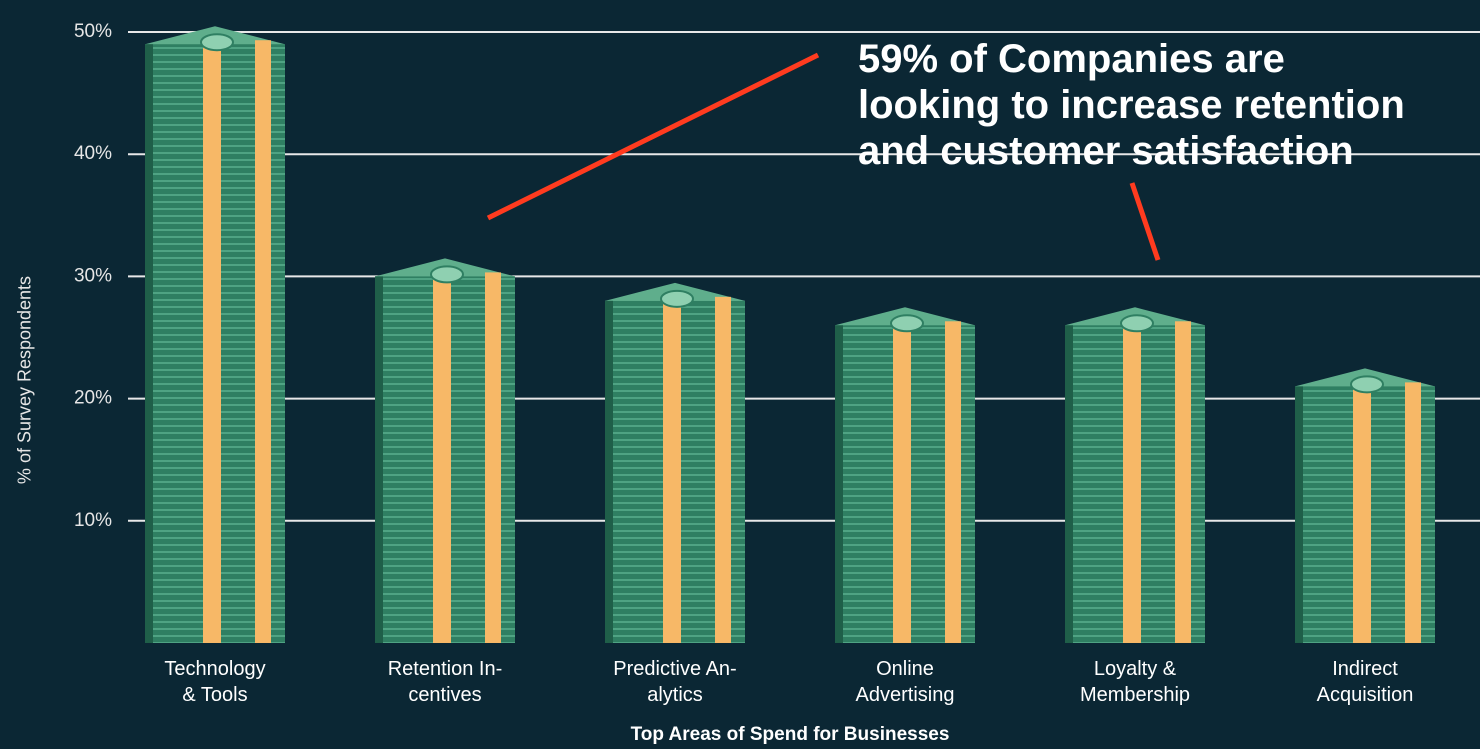 This screenshot has height=749, width=1480. What do you see at coordinates (93, 153) in the screenshot?
I see `y-tick-label: 40%` at bounding box center [93, 153].